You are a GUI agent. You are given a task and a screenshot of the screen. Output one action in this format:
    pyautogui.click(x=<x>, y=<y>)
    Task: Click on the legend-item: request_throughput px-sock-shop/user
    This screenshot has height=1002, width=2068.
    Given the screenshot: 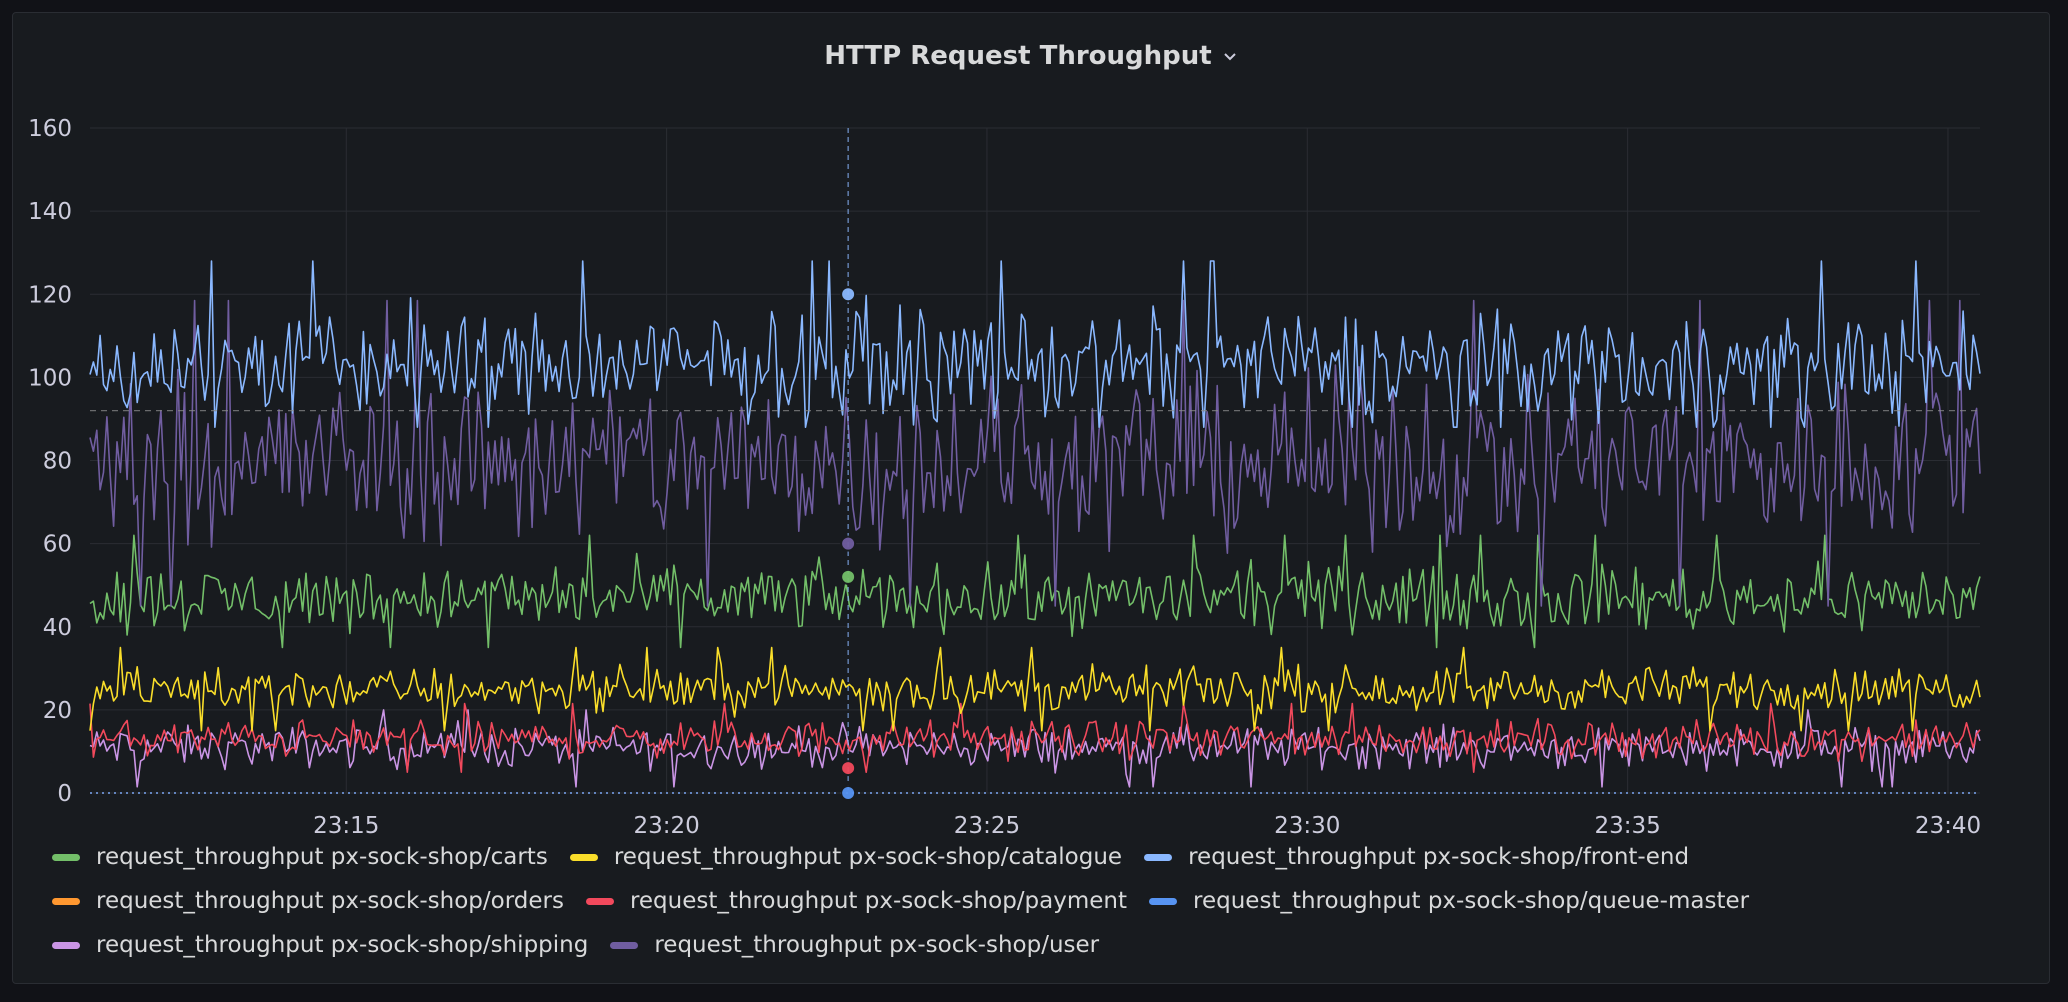 What is the action you would take?
    pyautogui.click(x=854, y=945)
    